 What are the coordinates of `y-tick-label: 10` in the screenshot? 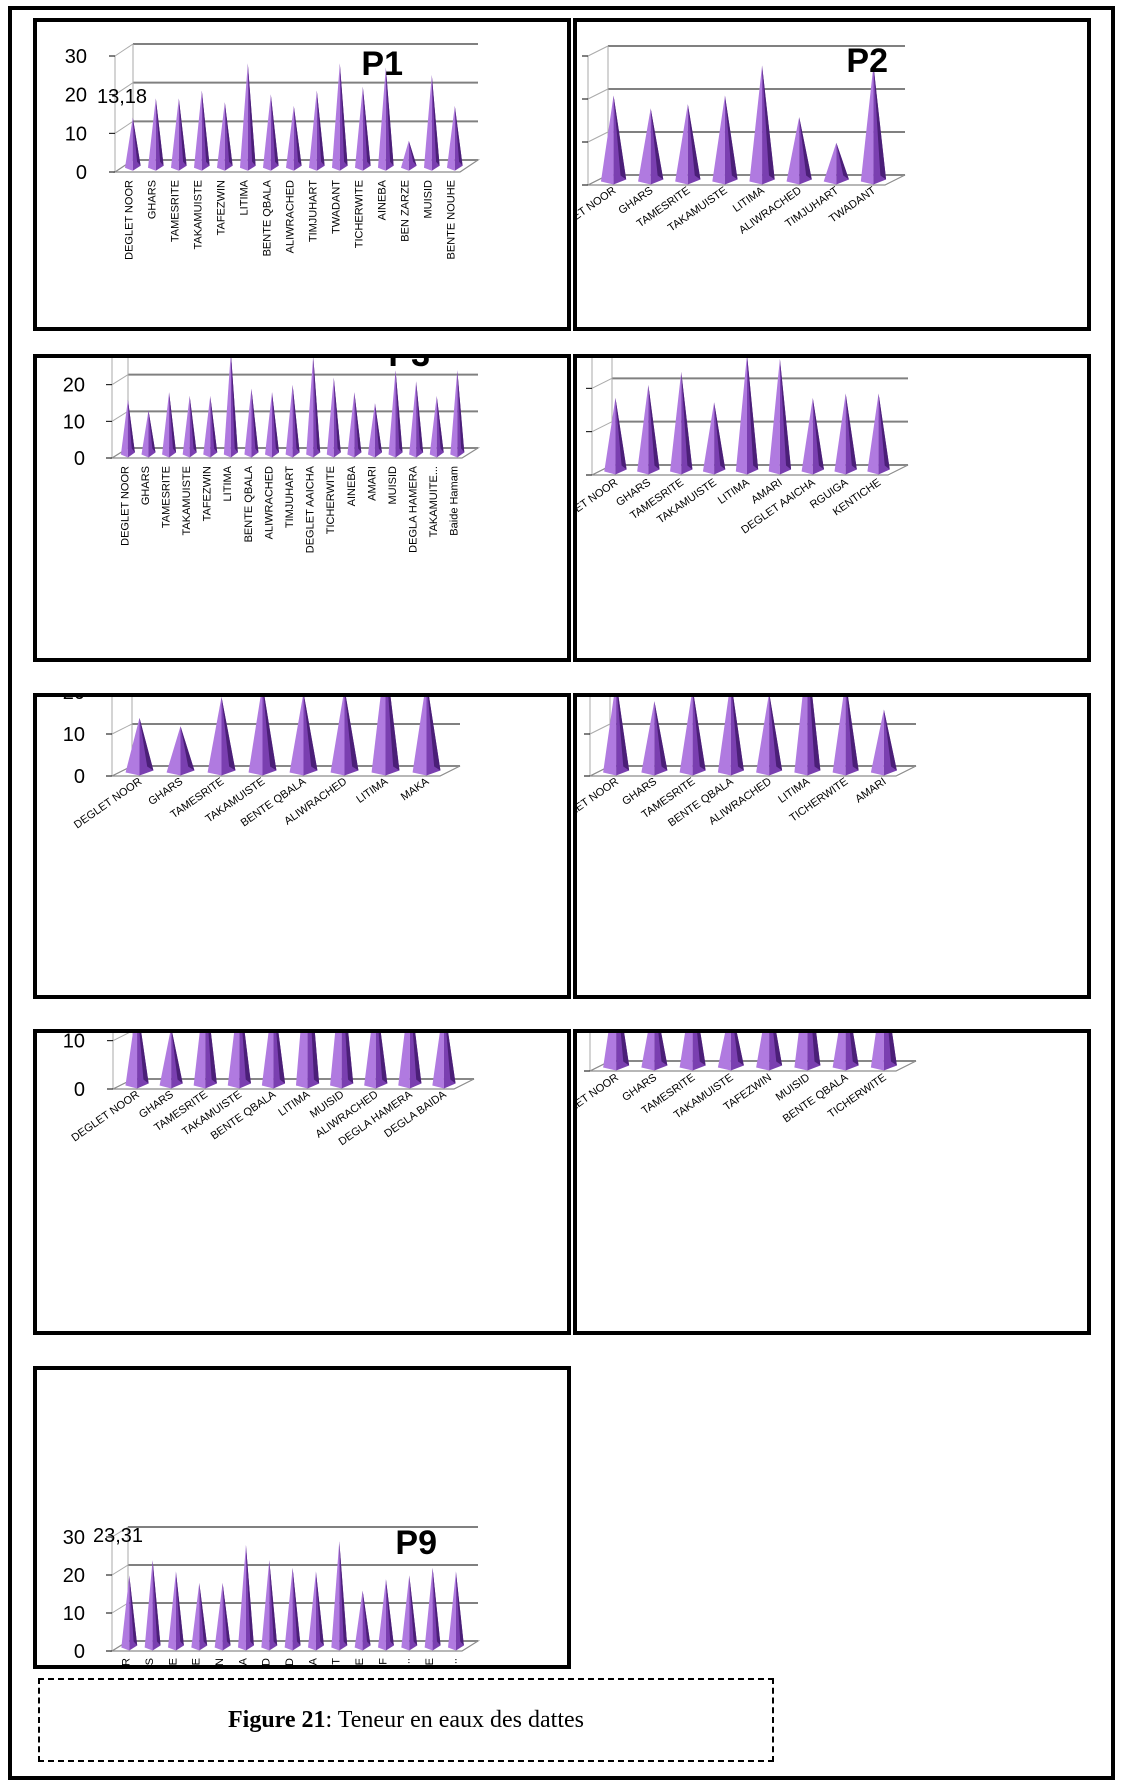 It's located at (74, 1043).